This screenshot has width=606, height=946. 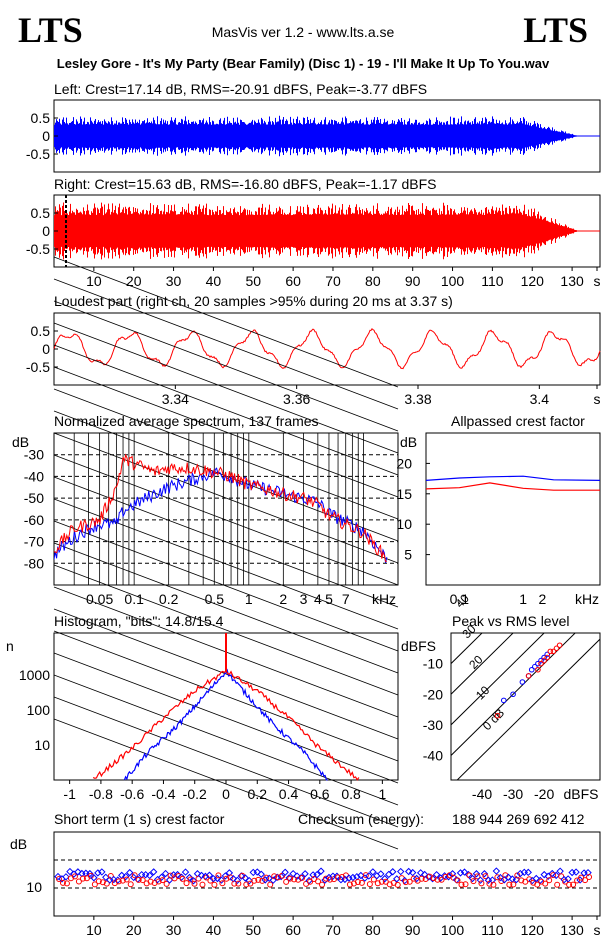 What do you see at coordinates (384, 599) in the screenshot?
I see `spectrum-xtick-label: kHz` at bounding box center [384, 599].